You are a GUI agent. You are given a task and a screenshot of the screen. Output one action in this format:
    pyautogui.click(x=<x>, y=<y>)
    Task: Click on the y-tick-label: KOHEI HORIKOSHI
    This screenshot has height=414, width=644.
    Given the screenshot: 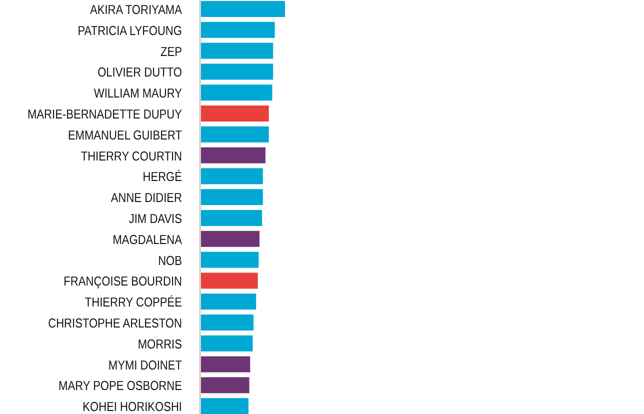 What is the action you would take?
    pyautogui.click(x=132, y=406)
    